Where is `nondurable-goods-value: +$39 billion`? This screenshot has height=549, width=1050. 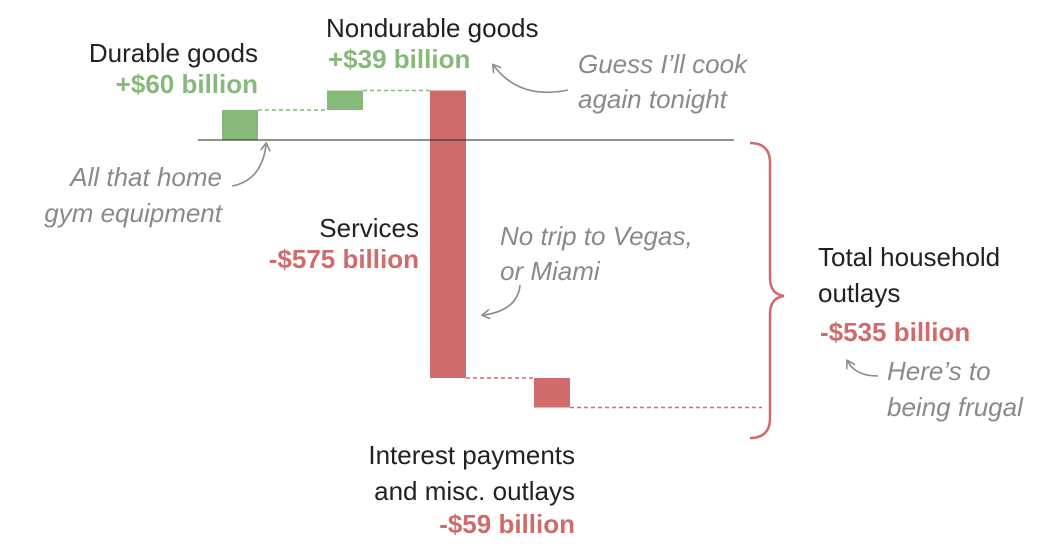 nondurable-goods-value: +$39 billion is located at coordinates (399, 59).